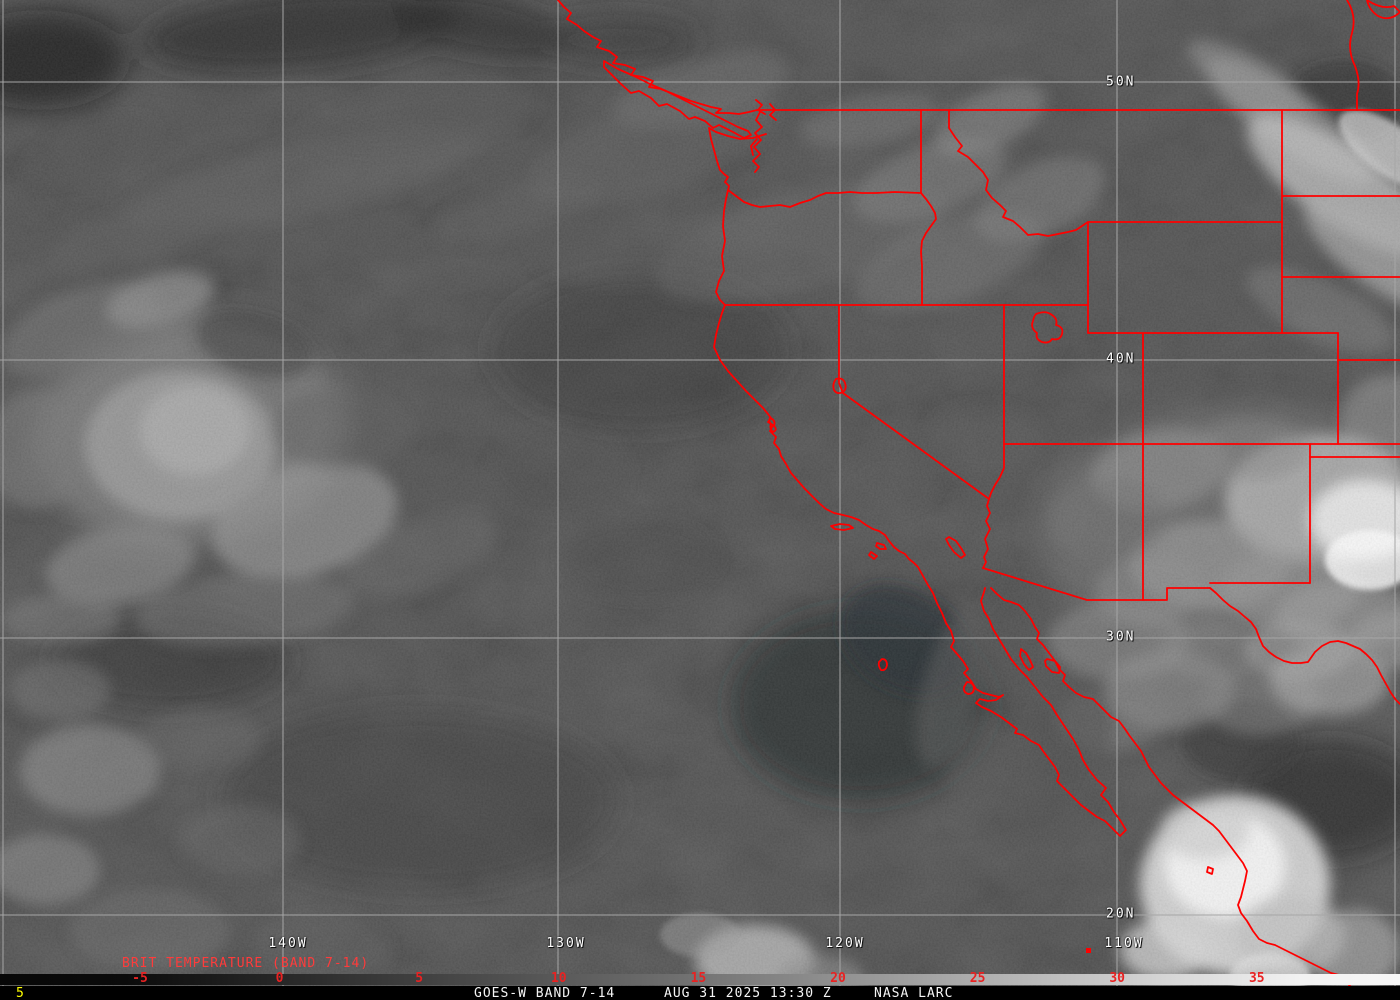 The image size is (1400, 1000). I want to click on footer-product-label: GOES-W BAND 7-14, so click(545, 993).